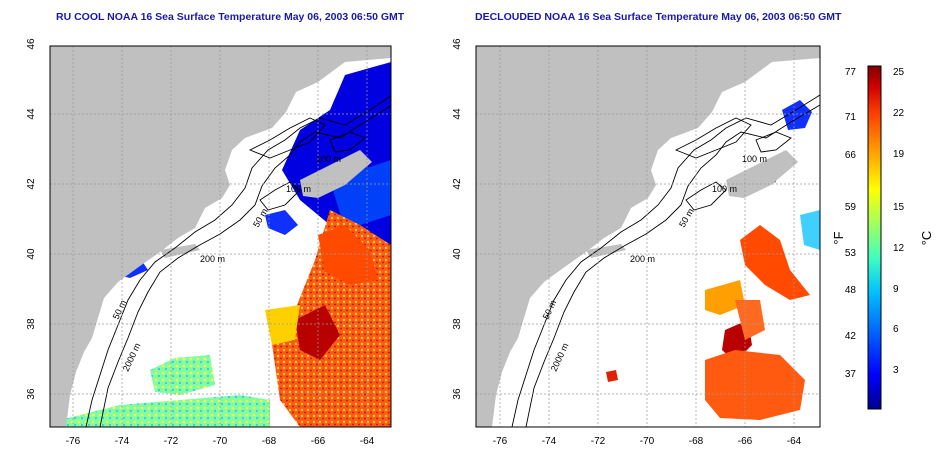 Image resolution: width=950 pixels, height=475 pixels. Describe the element at coordinates (896, 289) in the screenshot. I see `c-tick-label: 9` at that location.